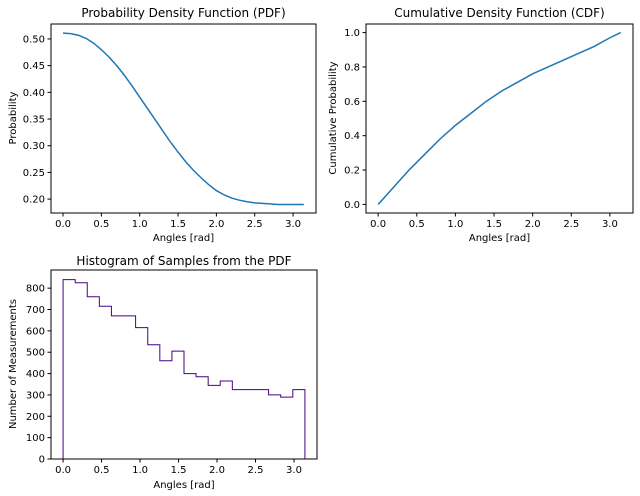  I want to click on hist-steps, so click(184, 369).